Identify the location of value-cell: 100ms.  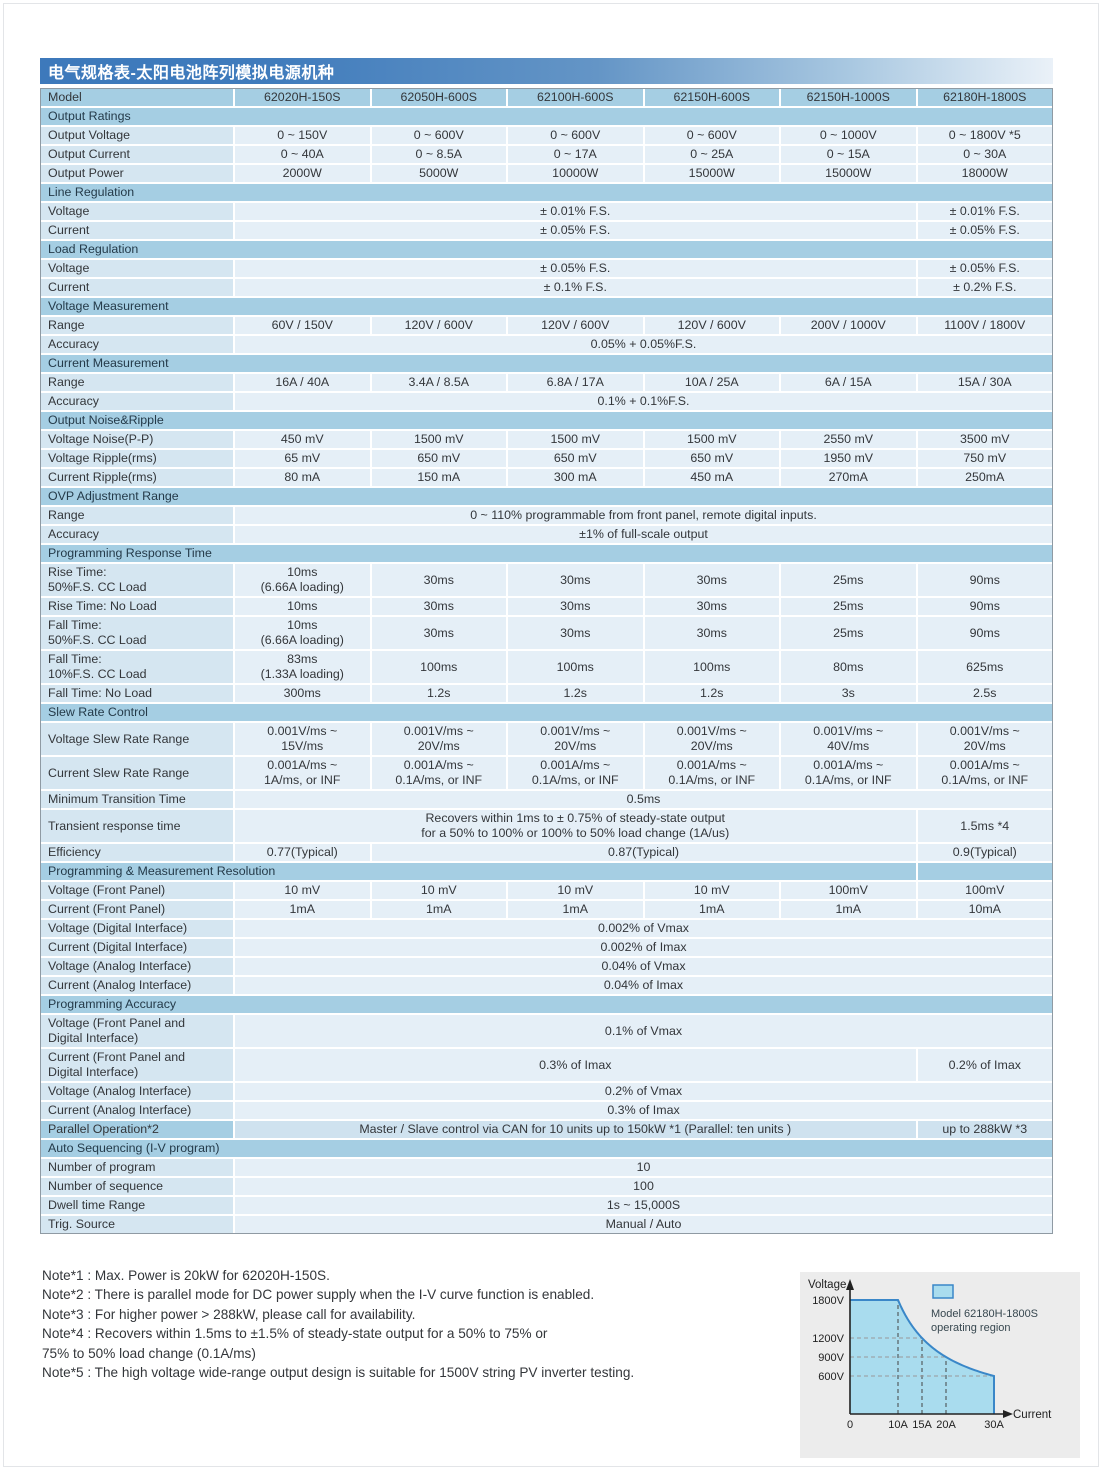
(575, 667).